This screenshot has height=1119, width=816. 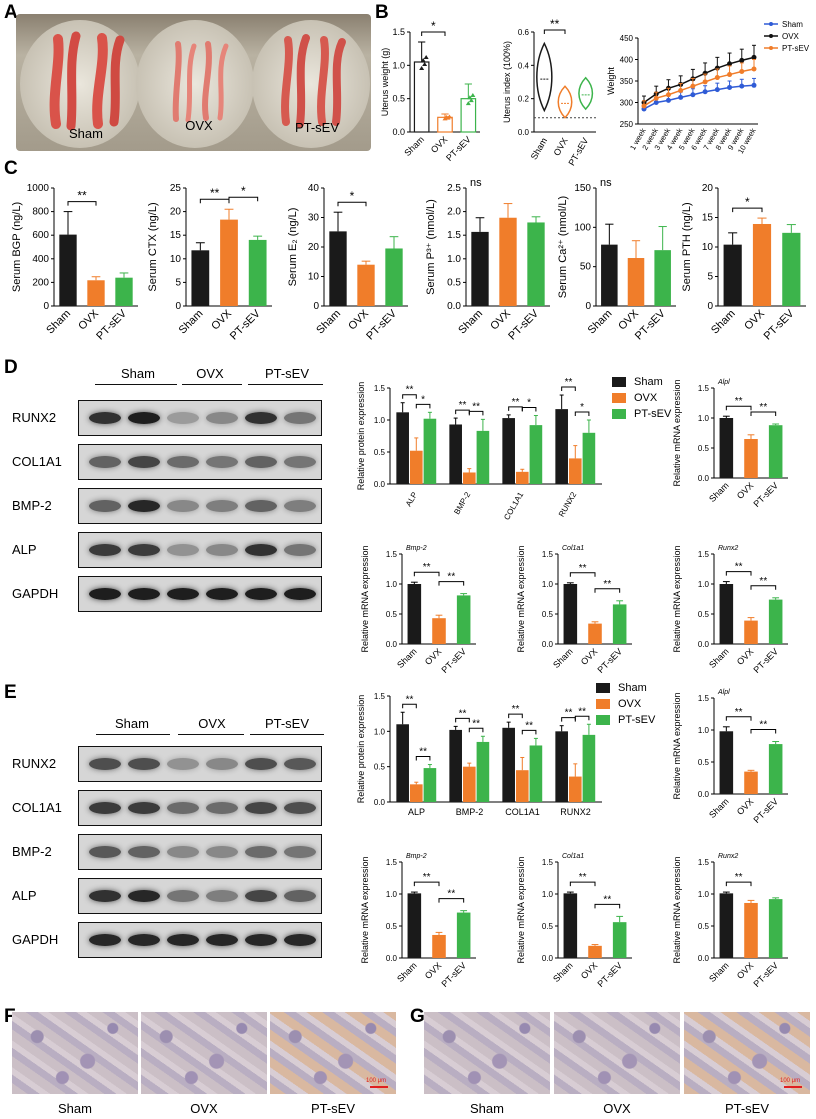 I want to click on legend-label: PT-sEV, so click(x=637, y=720).